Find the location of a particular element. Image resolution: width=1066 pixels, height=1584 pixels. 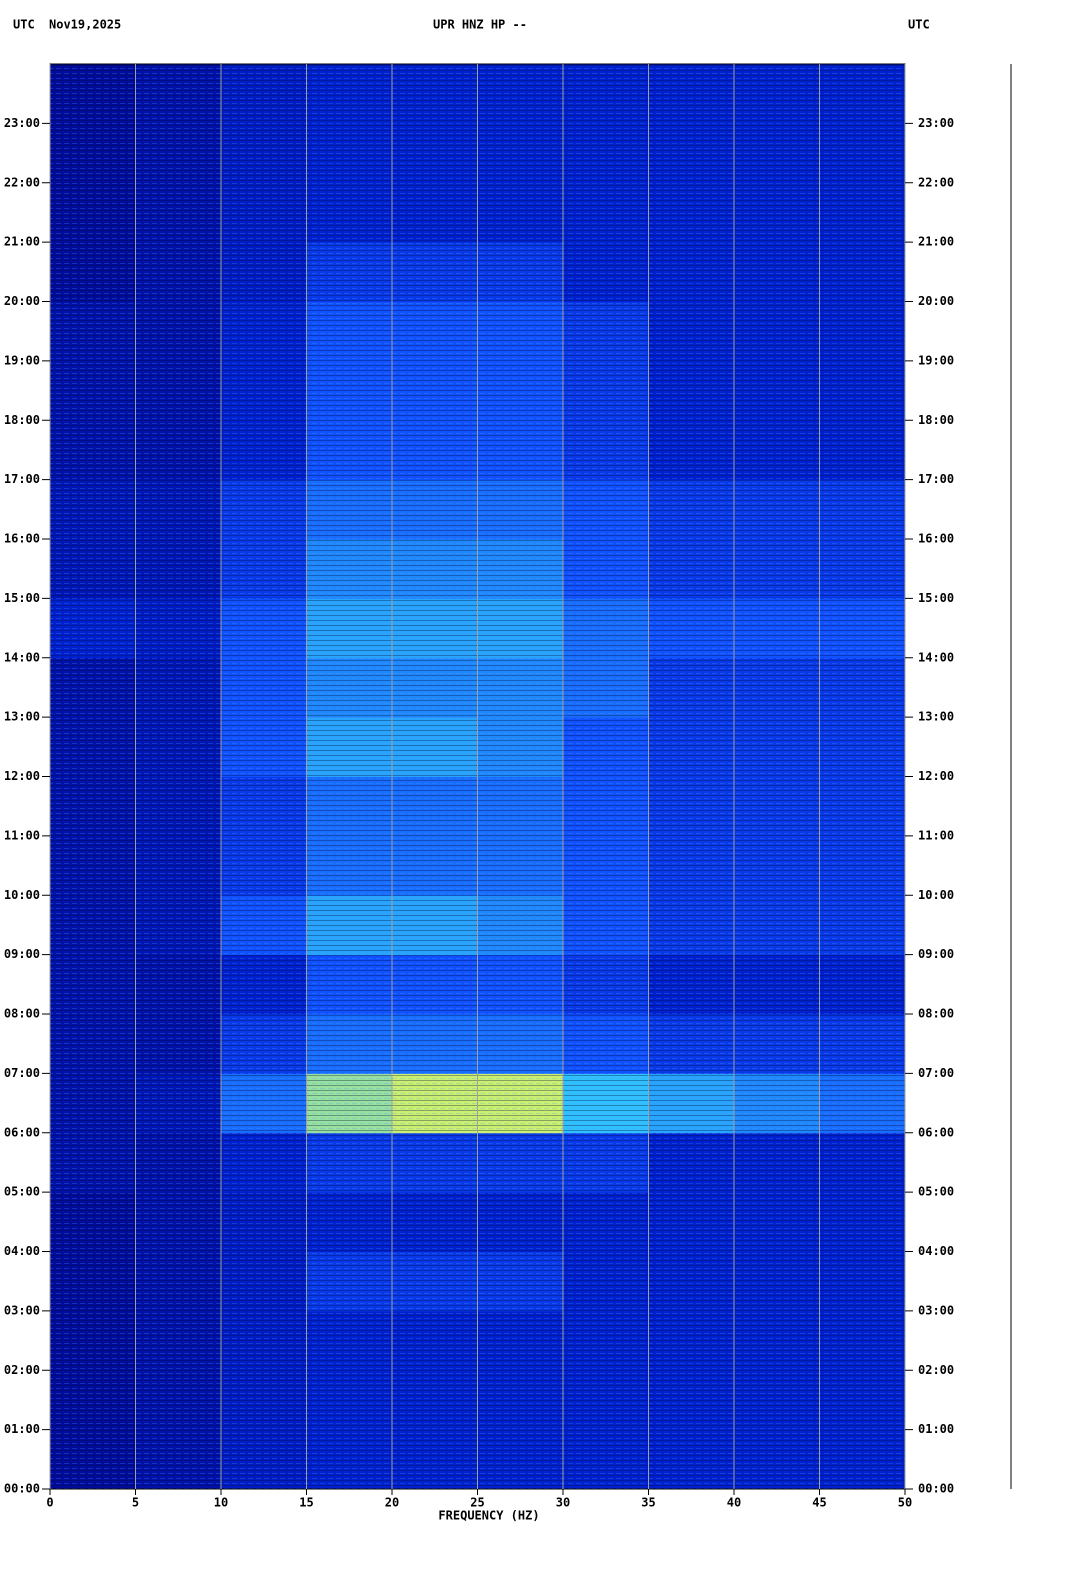

y-tick-label-right: 21:00 is located at coordinates (936, 242).